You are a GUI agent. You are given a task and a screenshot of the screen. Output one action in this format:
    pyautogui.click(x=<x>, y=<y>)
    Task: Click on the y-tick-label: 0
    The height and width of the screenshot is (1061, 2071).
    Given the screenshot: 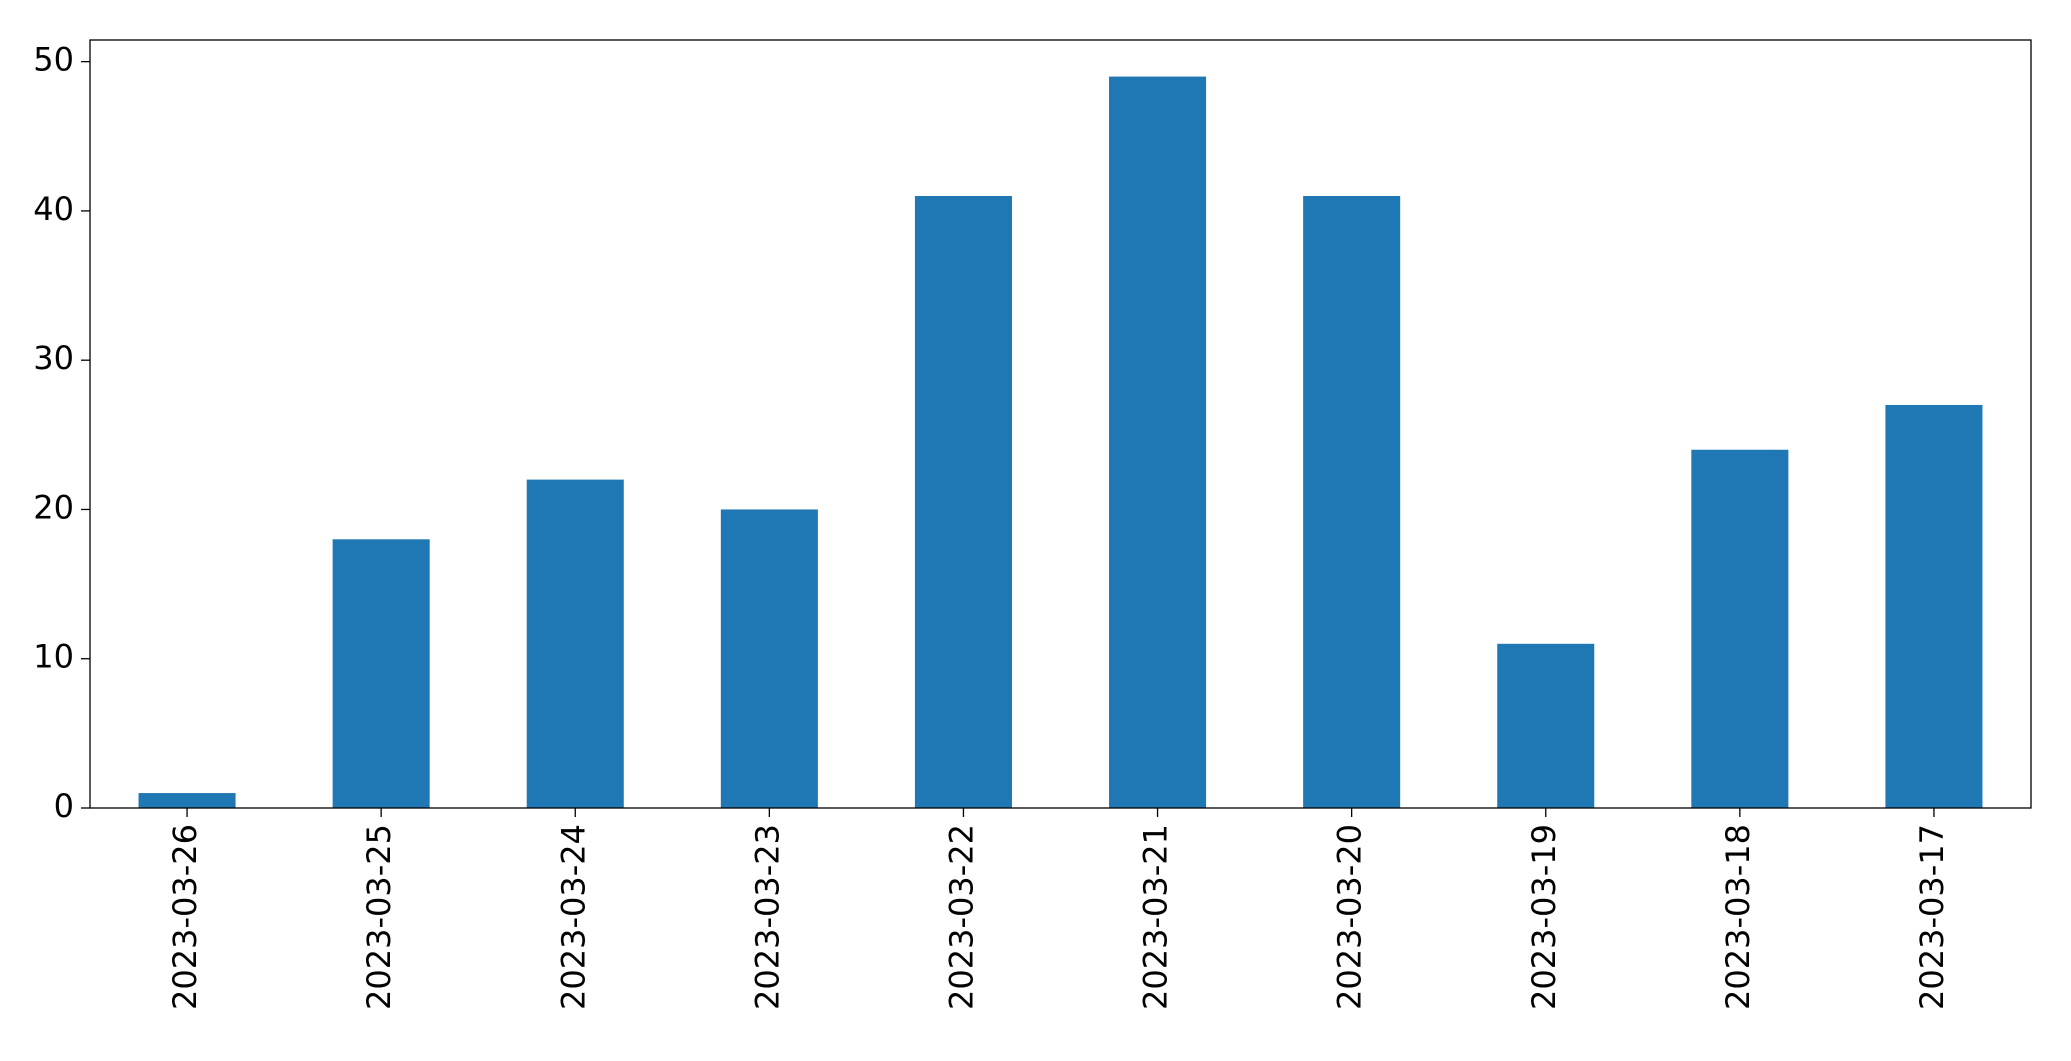 What is the action you would take?
    pyautogui.click(x=64, y=806)
    